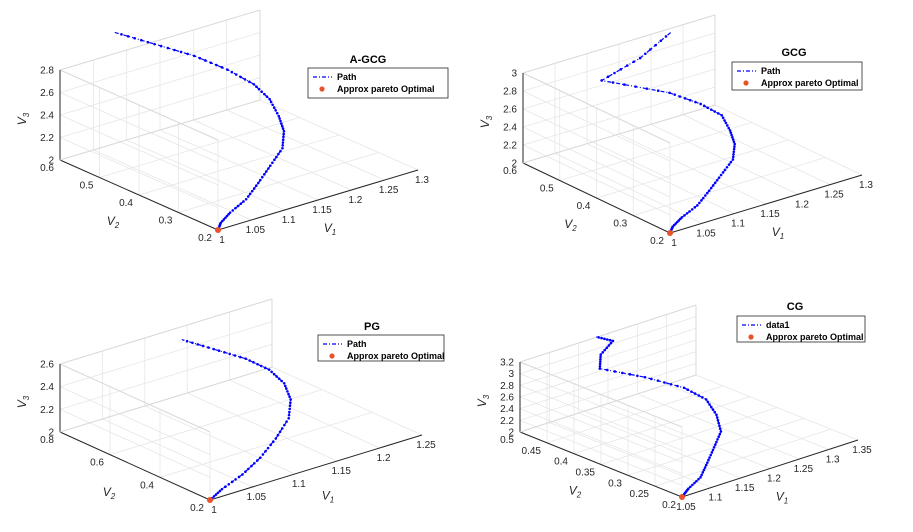 The width and height of the screenshot is (913, 532). Describe the element at coordinates (23, 118) in the screenshot. I see `z-axis-label: V3` at that location.